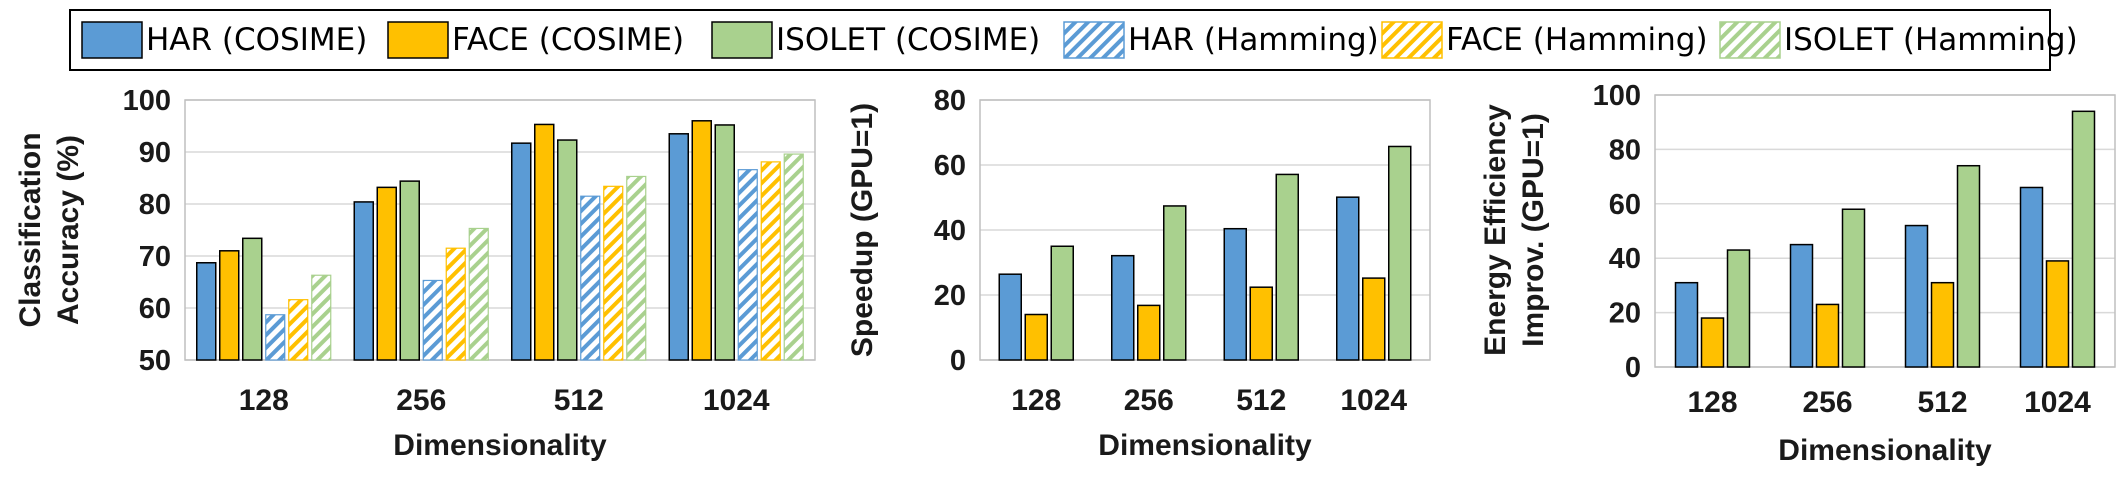 The image size is (2120, 483). I want to click on y-axis-label: Accuracy (%), so click(68, 230).